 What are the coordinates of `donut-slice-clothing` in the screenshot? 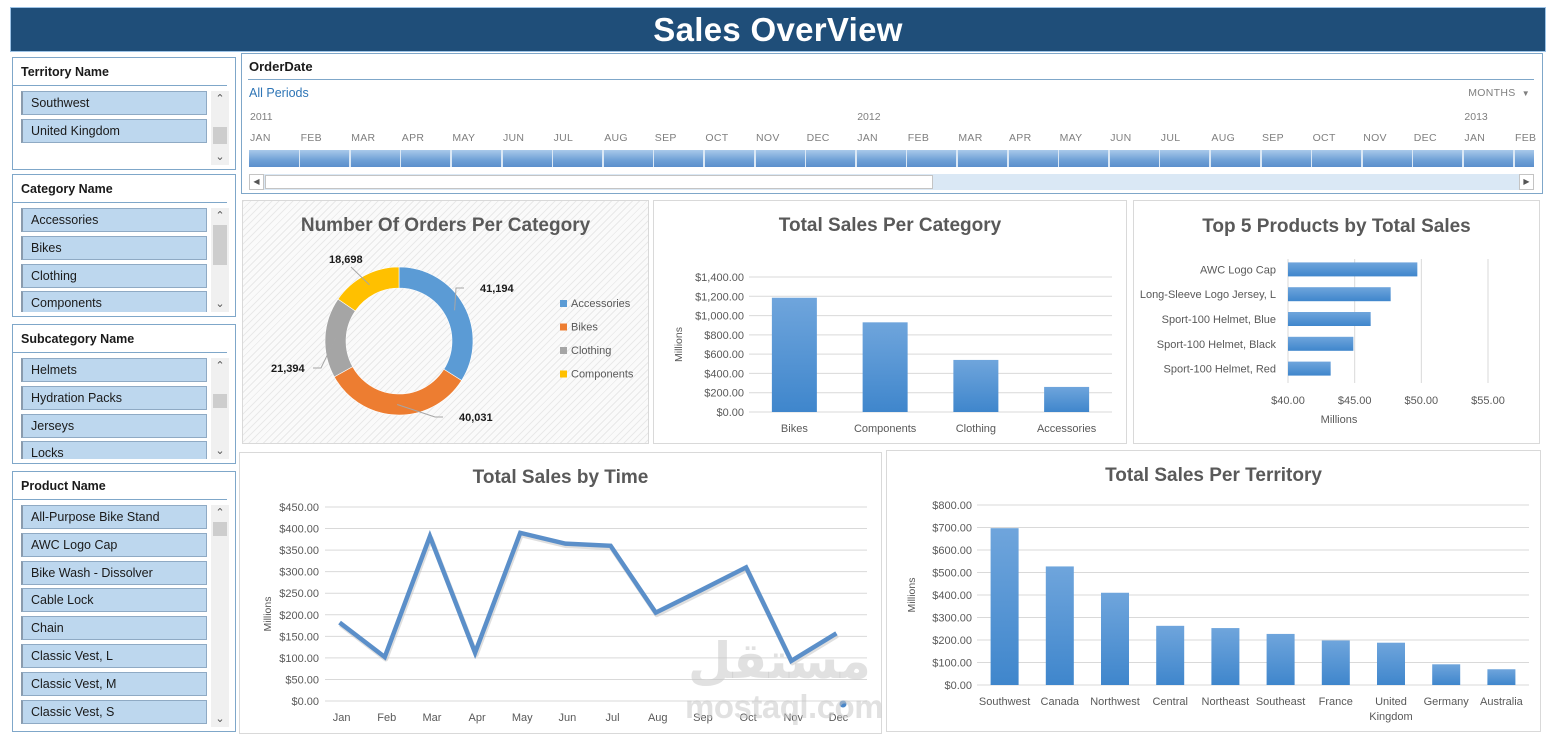 It's located at (340, 338).